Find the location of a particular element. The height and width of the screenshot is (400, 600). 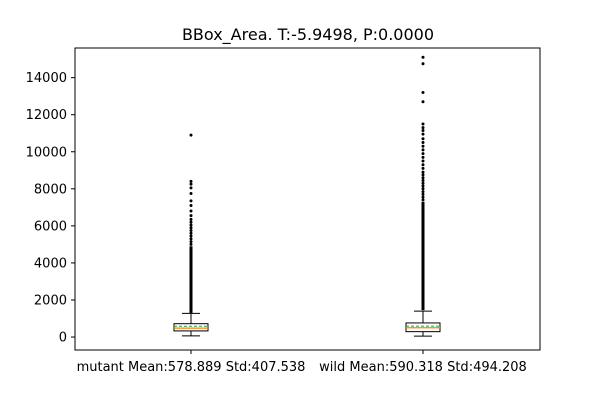

y-tick-label: 6000 is located at coordinates (50, 226).